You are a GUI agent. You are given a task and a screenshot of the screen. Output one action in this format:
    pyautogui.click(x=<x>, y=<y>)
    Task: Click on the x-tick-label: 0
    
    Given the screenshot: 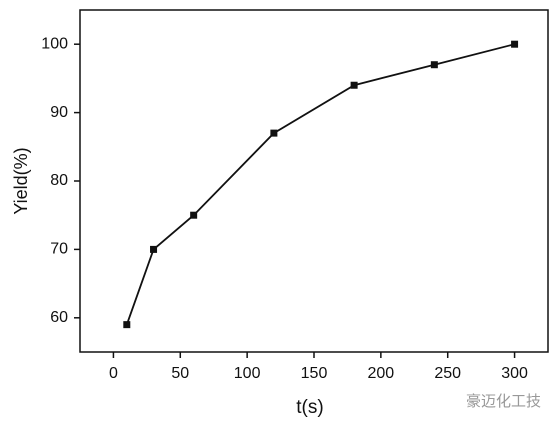 What is the action you would take?
    pyautogui.click(x=113, y=373)
    